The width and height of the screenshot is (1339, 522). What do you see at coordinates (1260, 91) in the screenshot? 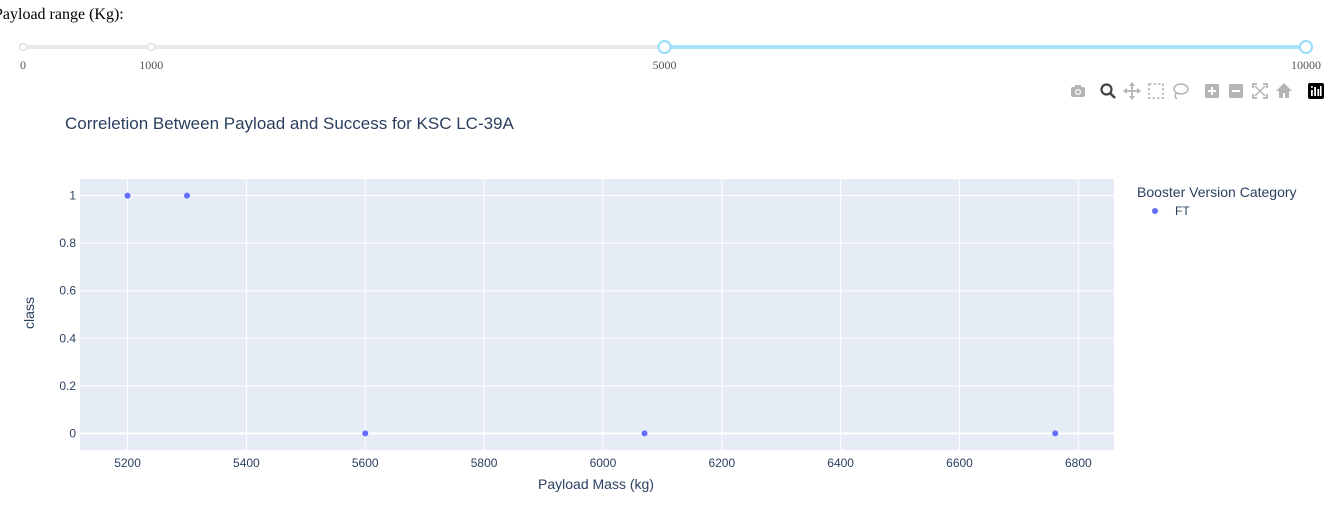
I see `autoscale-icon` at bounding box center [1260, 91].